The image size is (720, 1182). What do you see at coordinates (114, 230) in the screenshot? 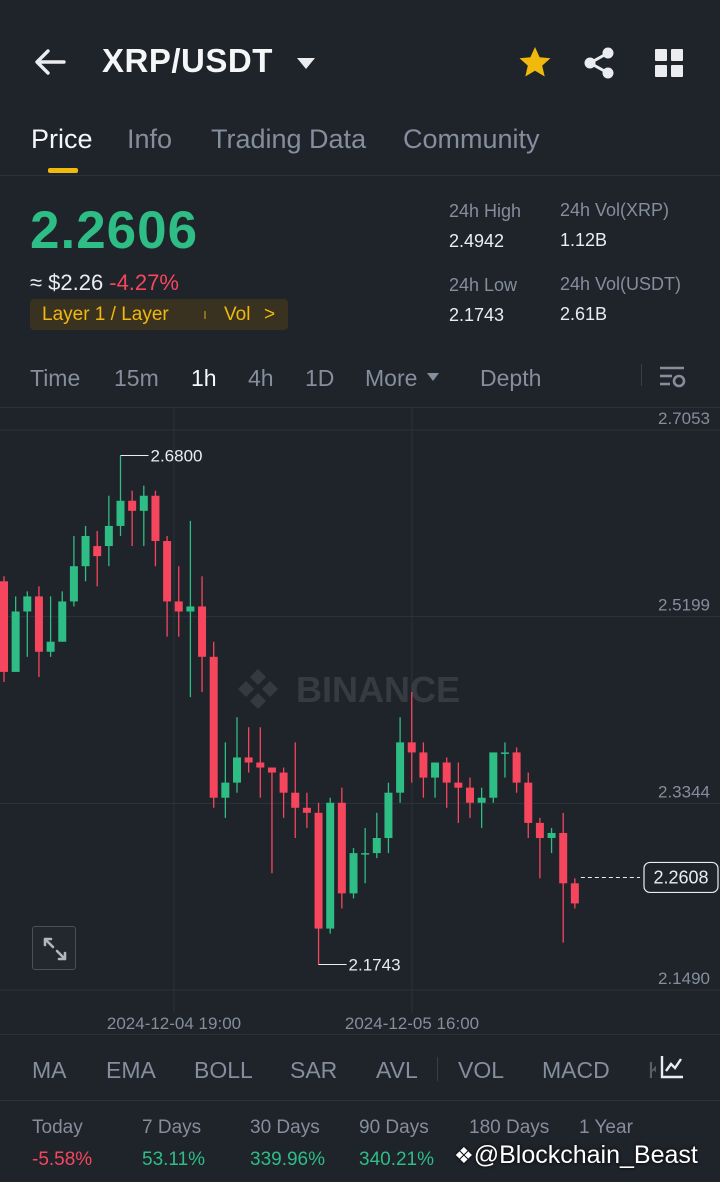
I see `last-price: 2.2606` at bounding box center [114, 230].